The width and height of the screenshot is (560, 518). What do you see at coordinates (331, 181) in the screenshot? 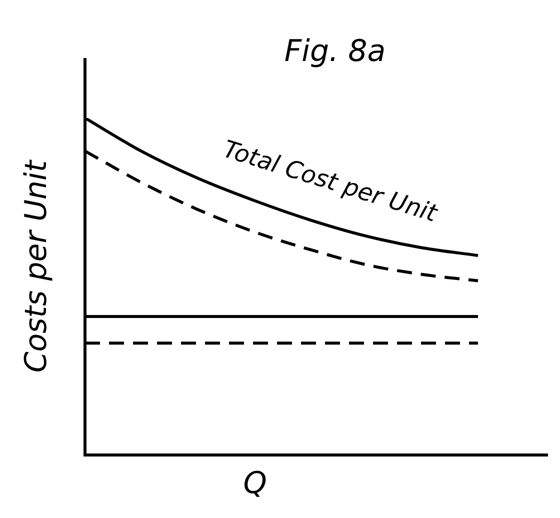
I see `text: Total Cost per Unit` at bounding box center [331, 181].